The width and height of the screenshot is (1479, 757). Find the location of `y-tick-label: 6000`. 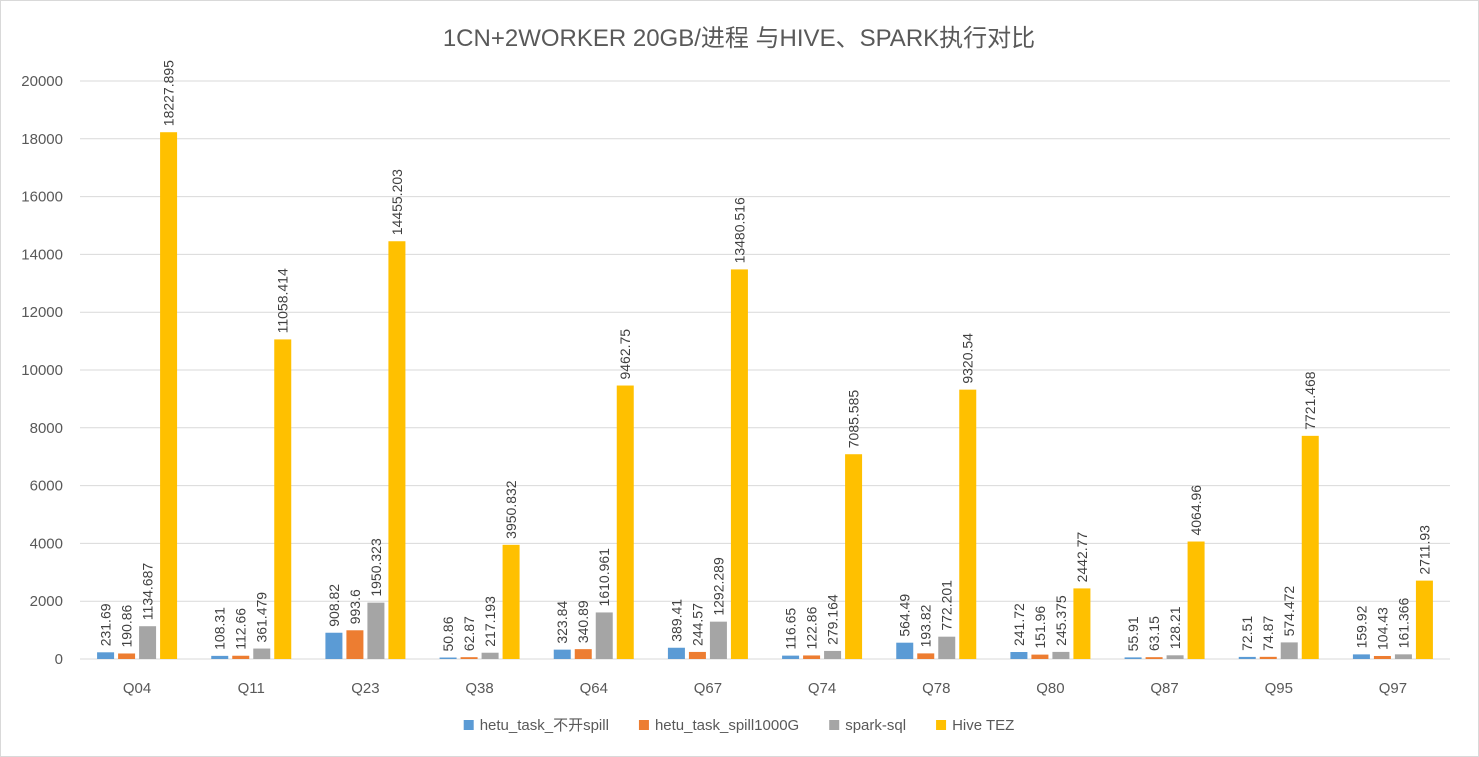

y-tick-label: 6000 is located at coordinates (46, 486).